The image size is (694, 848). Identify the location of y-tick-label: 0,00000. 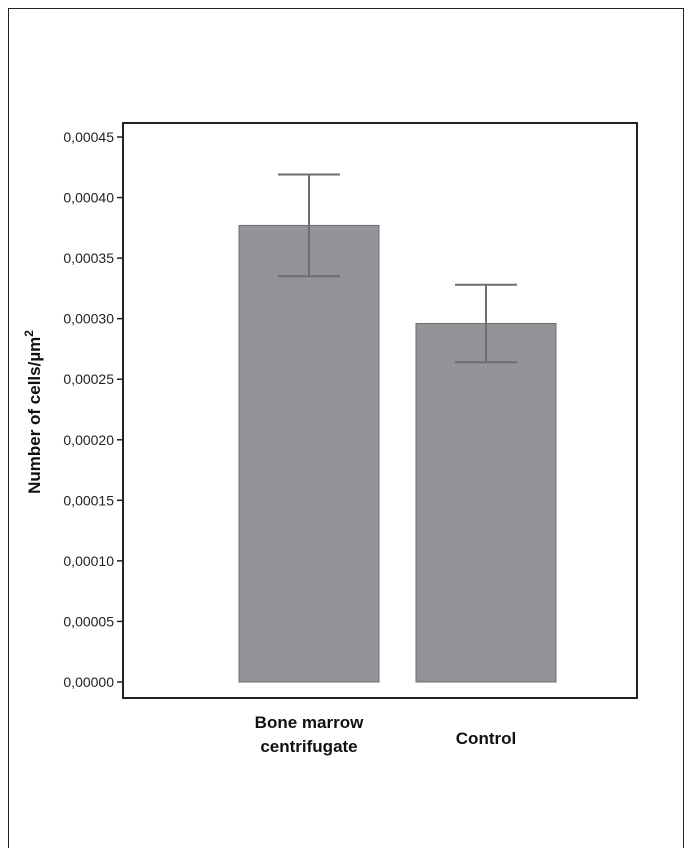
(88, 682).